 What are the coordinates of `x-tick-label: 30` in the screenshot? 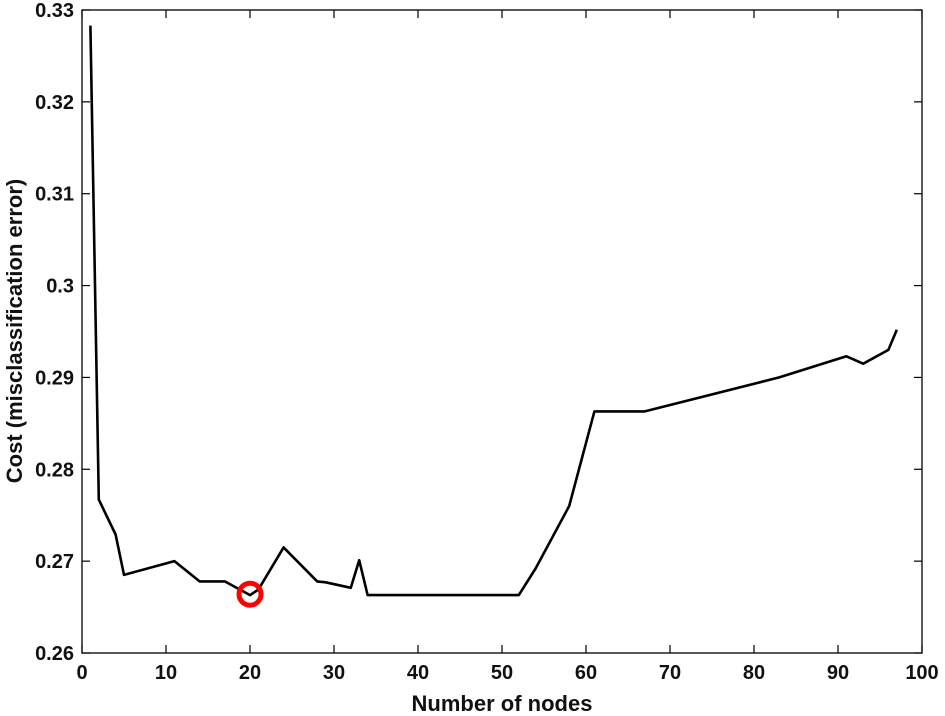 It's located at (334, 673).